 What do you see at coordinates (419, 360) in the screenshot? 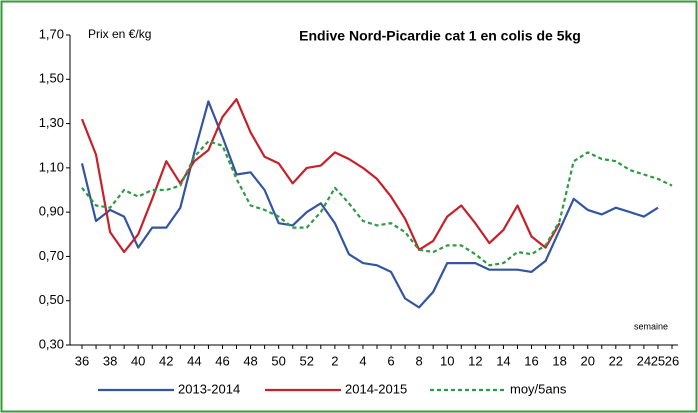
I see `x-tick-label: 8` at bounding box center [419, 360].